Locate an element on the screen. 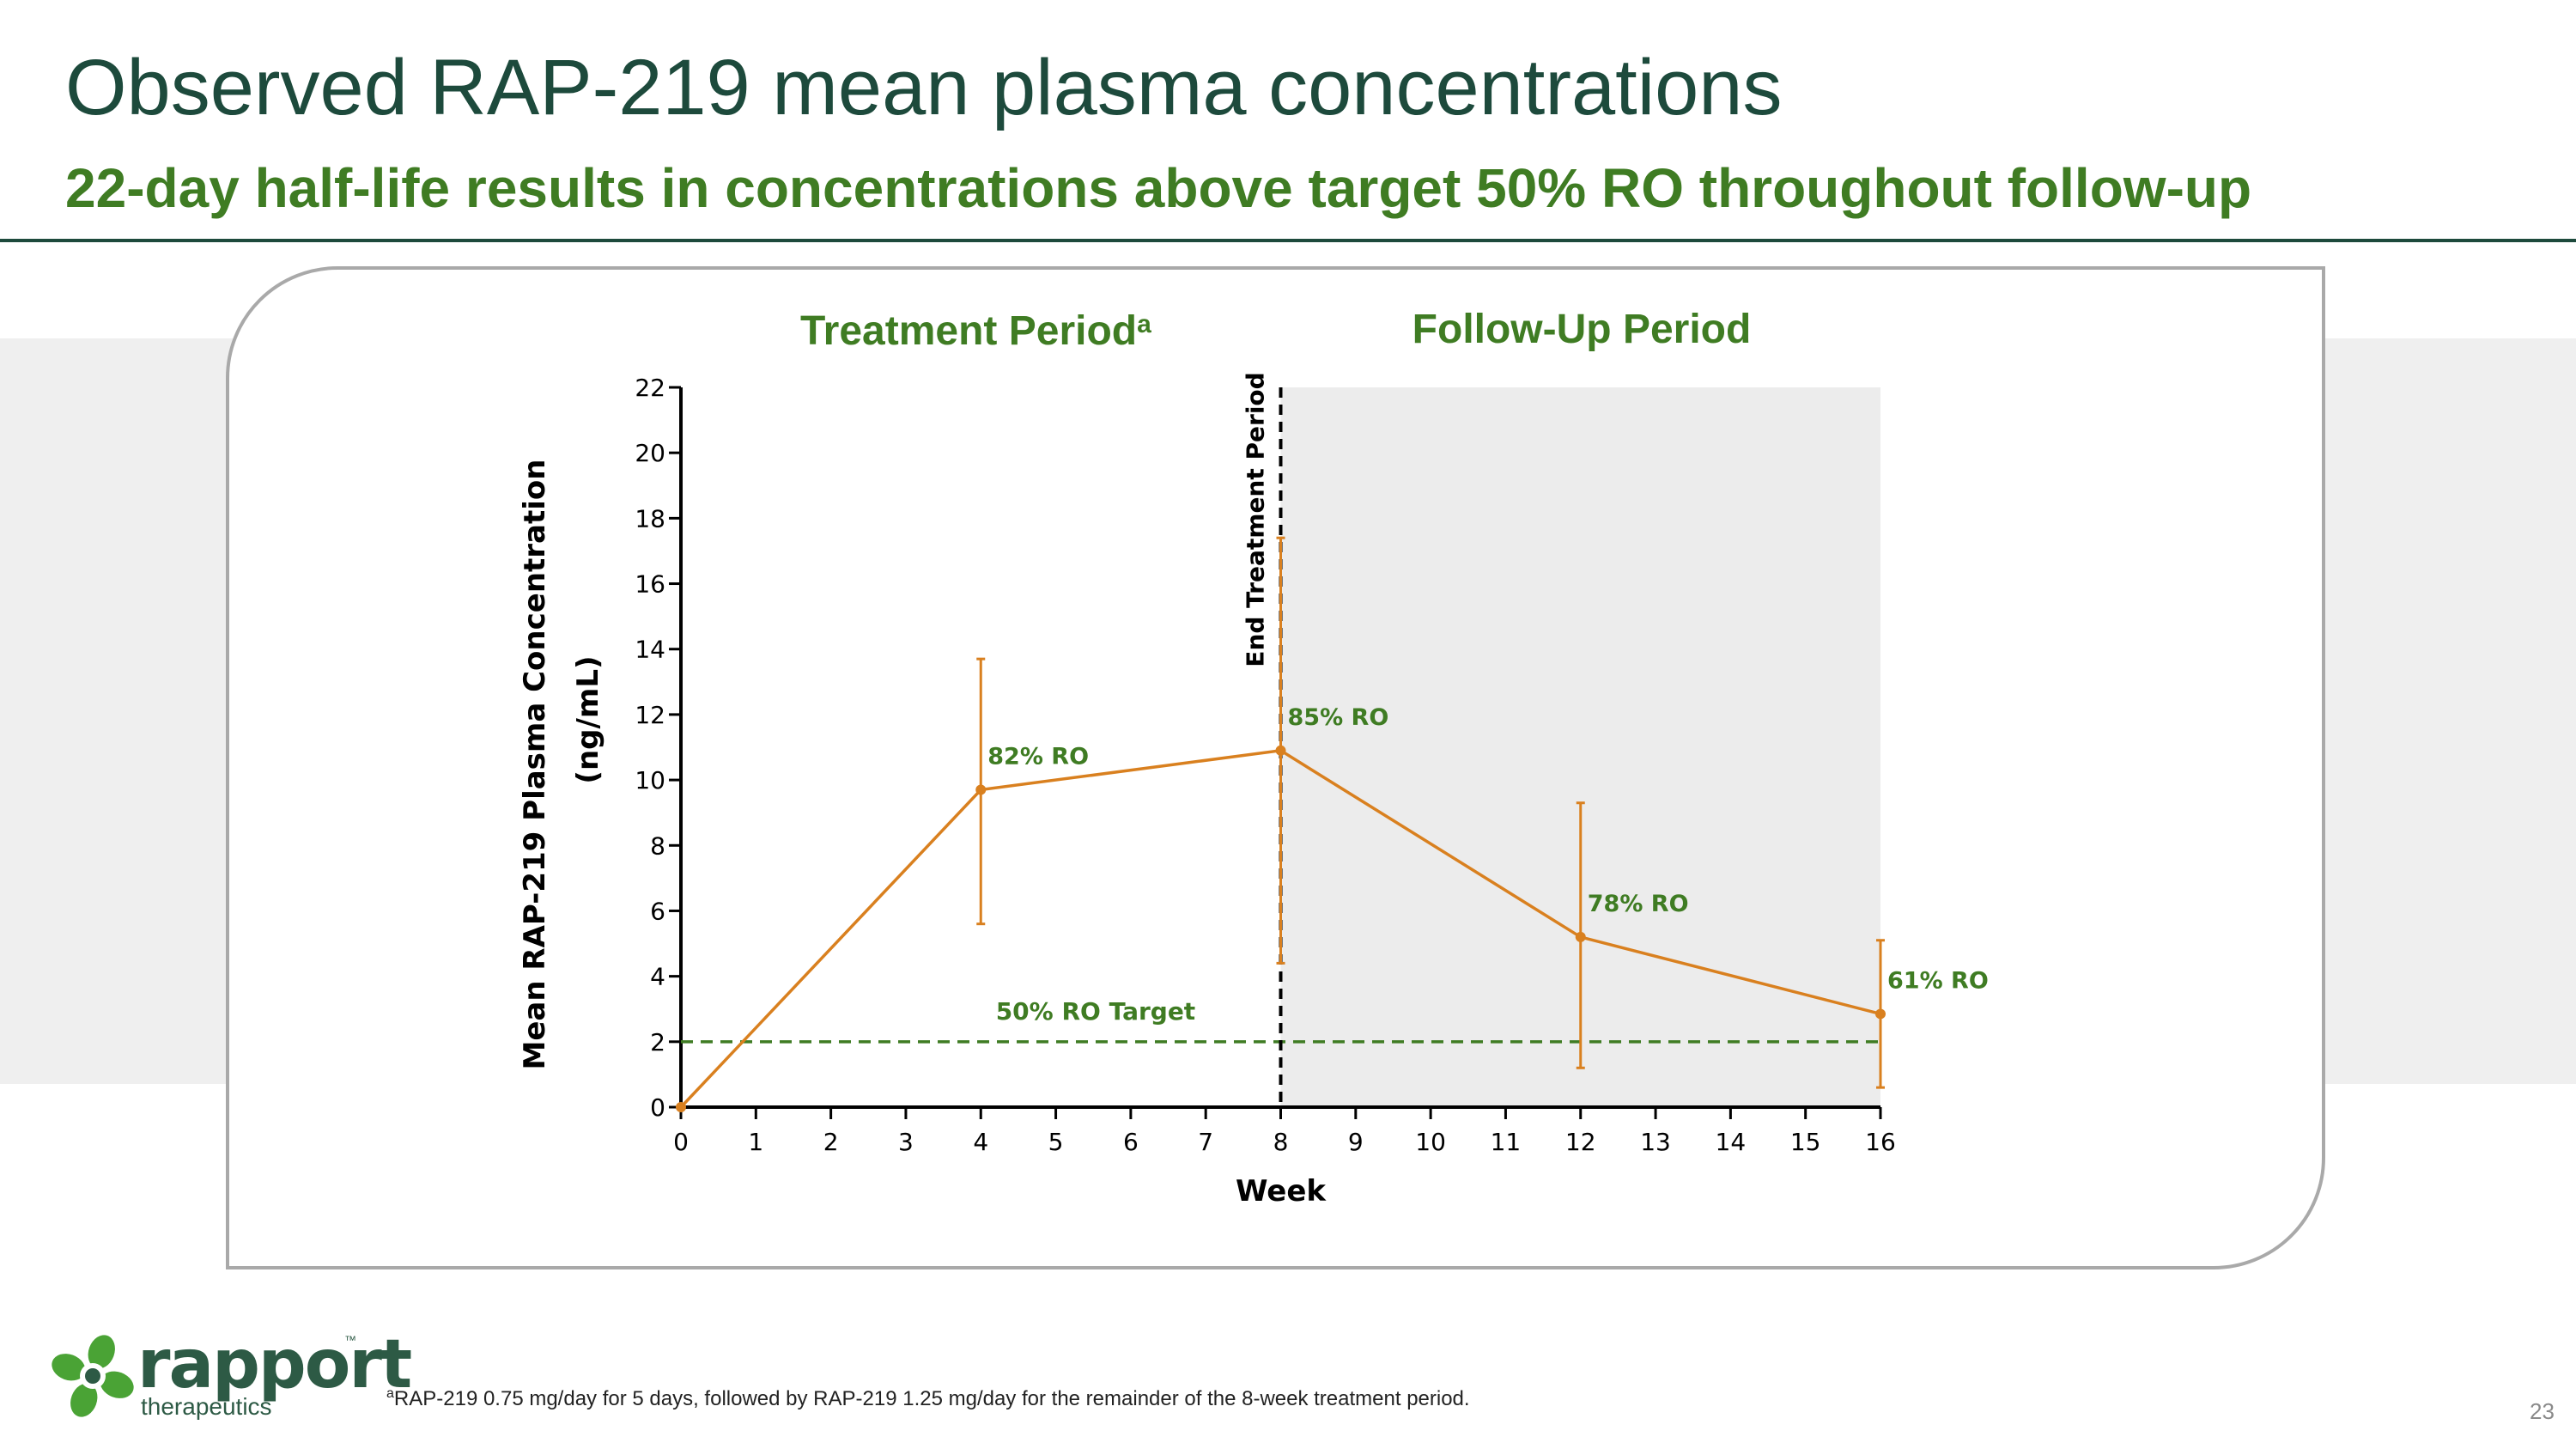  y-tick-label: 10 is located at coordinates (650, 780).